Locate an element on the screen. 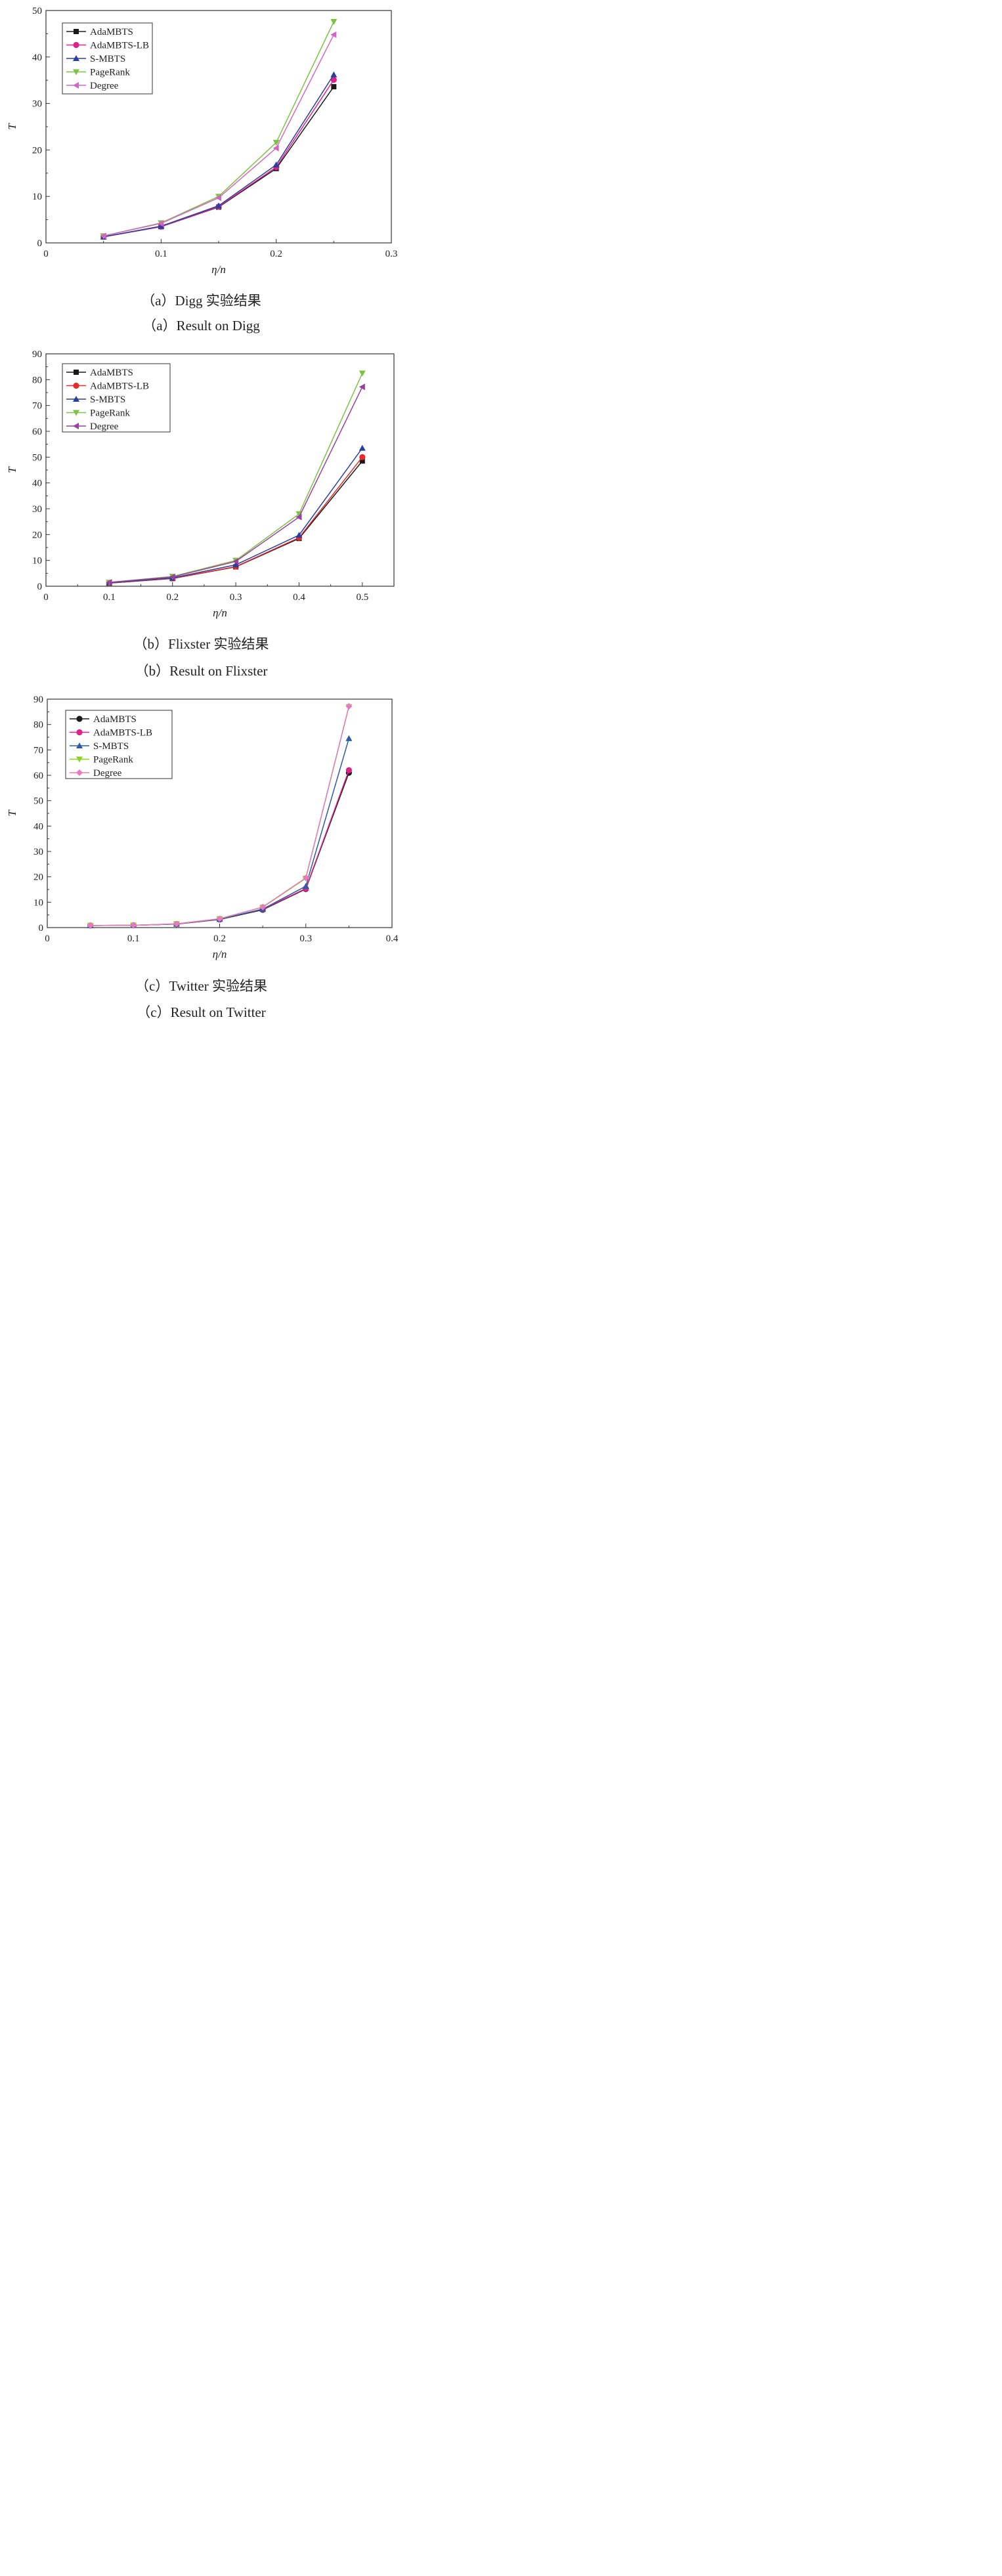  x-tick-label: 0 is located at coordinates (46, 597).